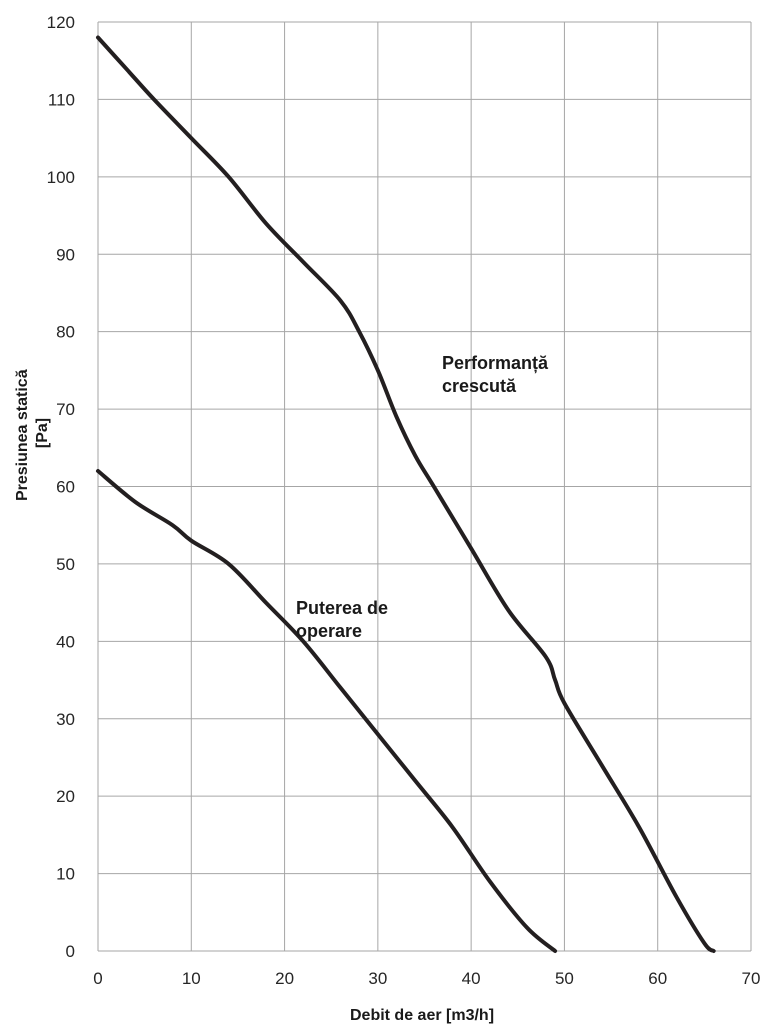 Image resolution: width=766 pixels, height=1031 pixels. I want to click on y-tick-label: 110, so click(61, 99).